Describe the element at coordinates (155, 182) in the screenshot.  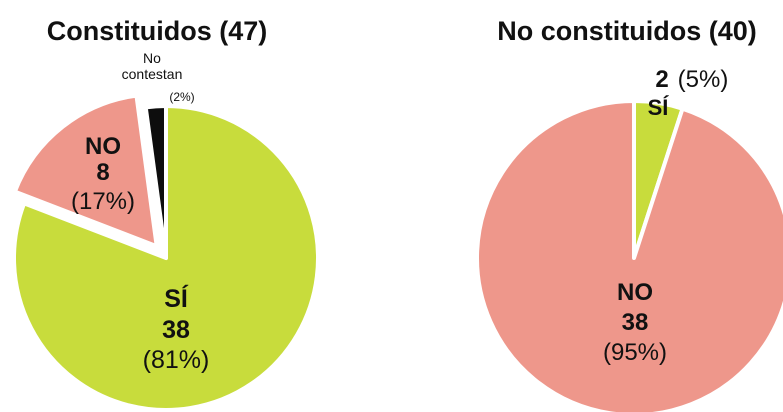
I see `chart-1-slice-no-contestan` at that location.